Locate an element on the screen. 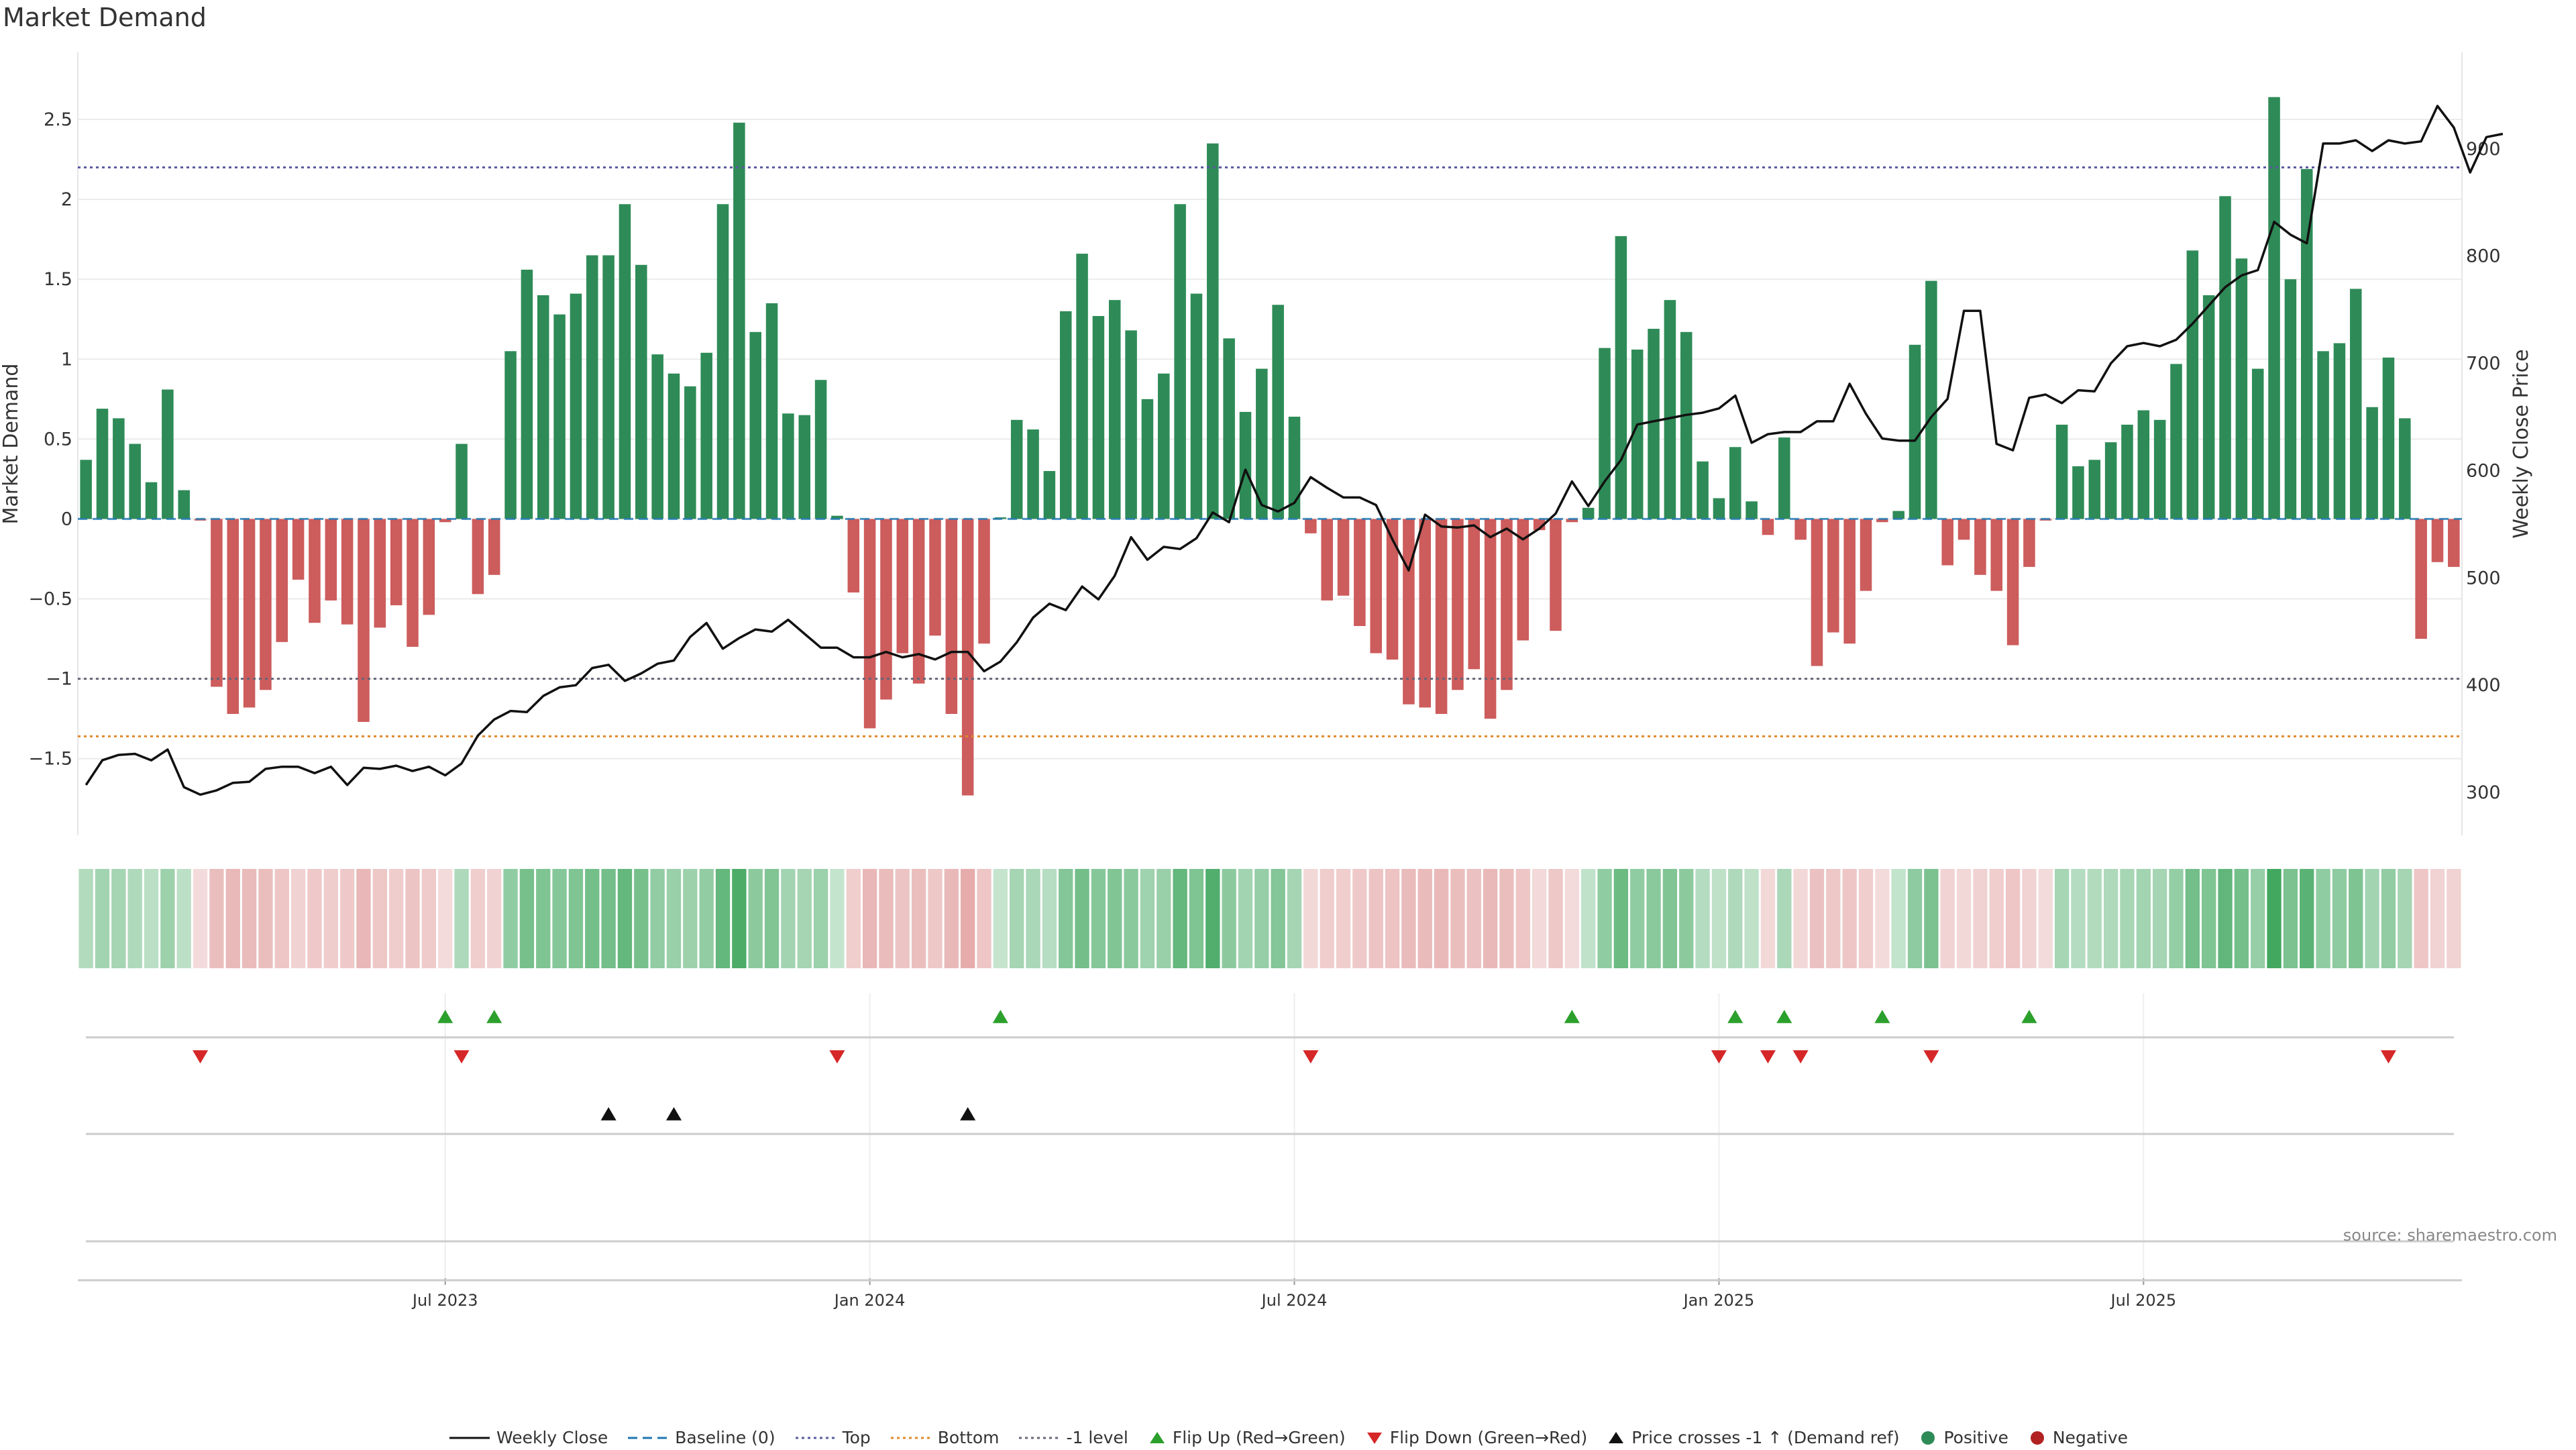  legend-label: Flip Down (Green→Red) is located at coordinates (1488, 1437).